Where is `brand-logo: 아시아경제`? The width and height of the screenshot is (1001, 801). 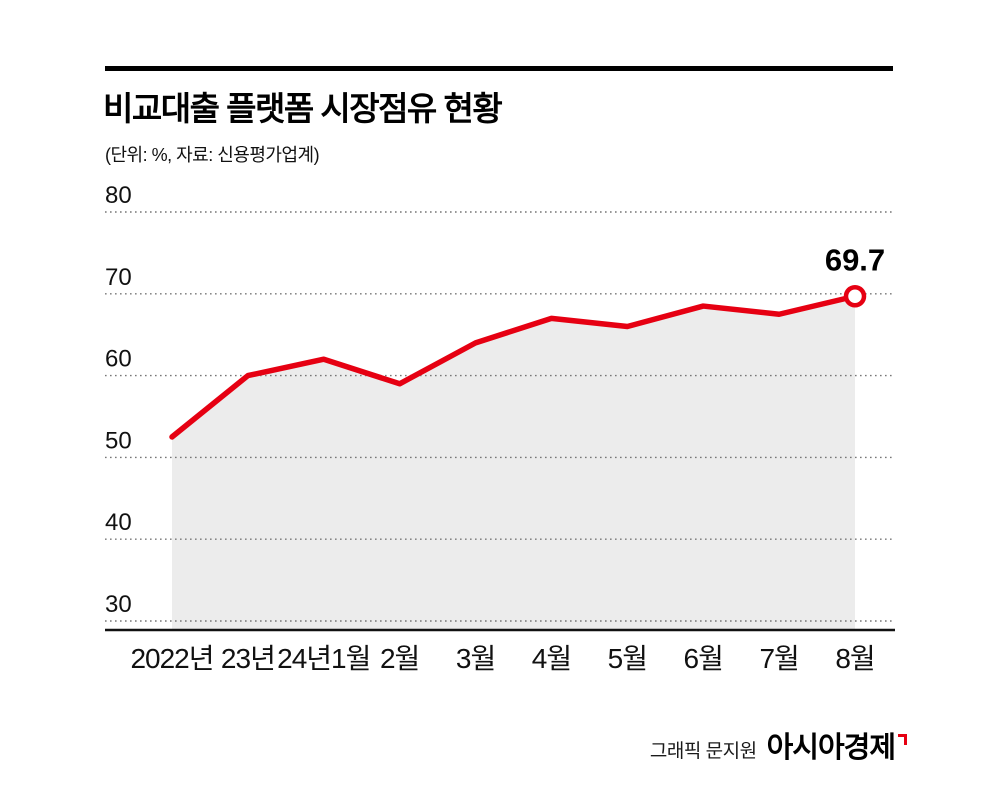
brand-logo: 아시아경제 is located at coordinates (837, 745).